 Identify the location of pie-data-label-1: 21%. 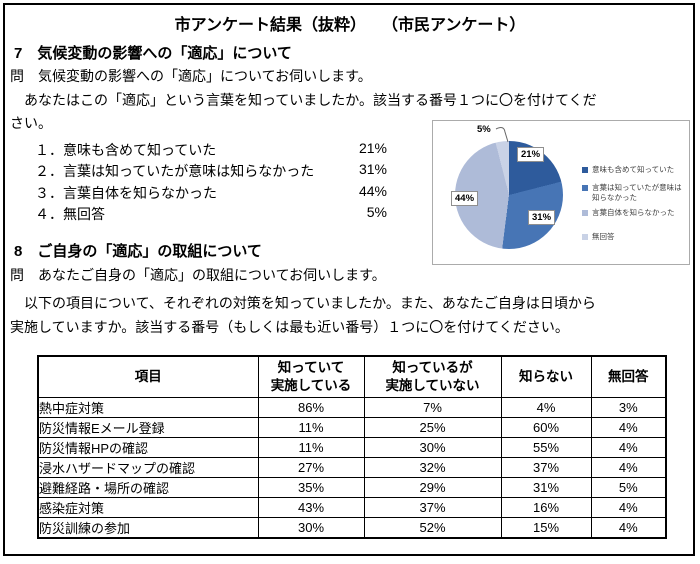
(531, 155).